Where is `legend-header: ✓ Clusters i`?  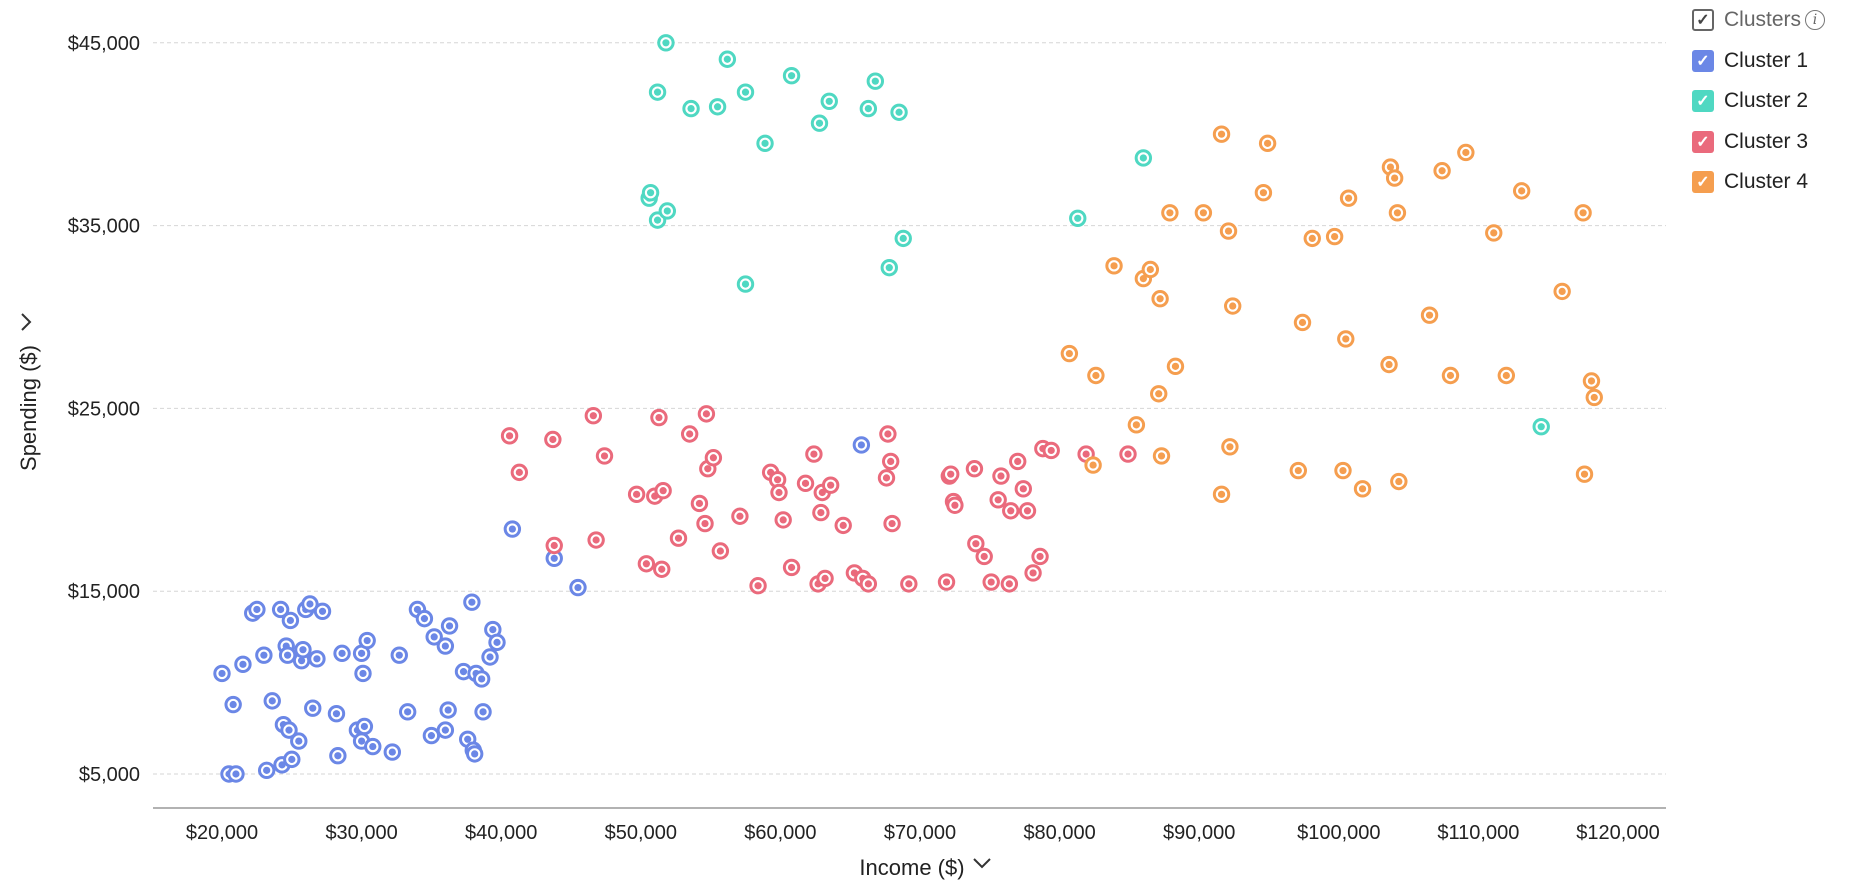
legend-header: ✓ Clusters i is located at coordinates (1767, 20).